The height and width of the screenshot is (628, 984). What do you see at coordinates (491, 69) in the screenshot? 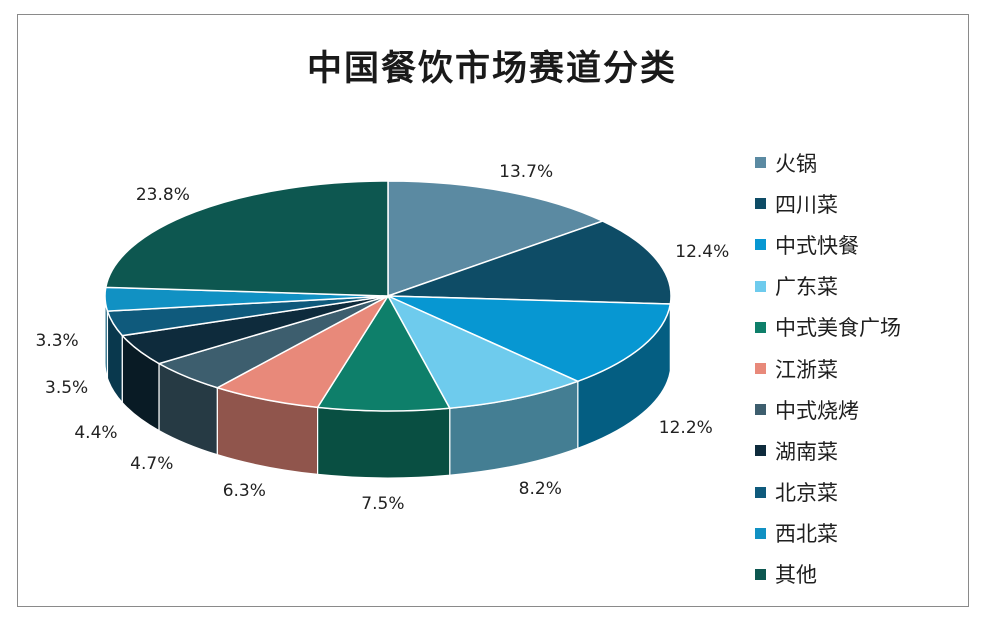
I see `chart-title: 中国餐饮市场赛道分类` at bounding box center [491, 69].